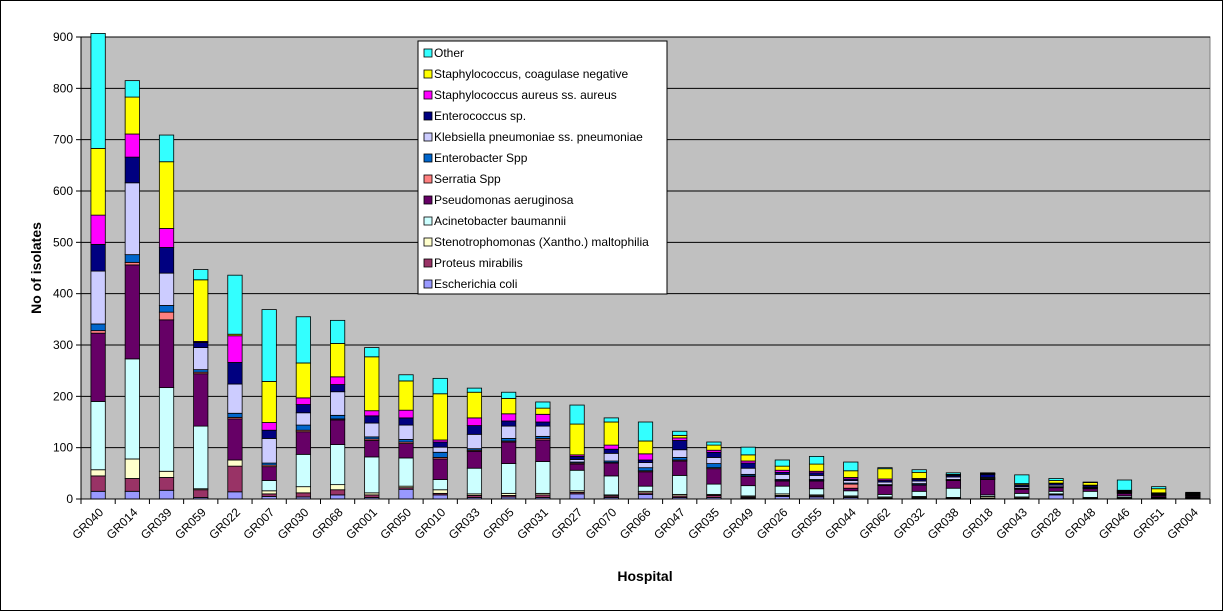  What do you see at coordinates (327, 523) in the screenshot?
I see `x-tick-label: GR068` at bounding box center [327, 523].